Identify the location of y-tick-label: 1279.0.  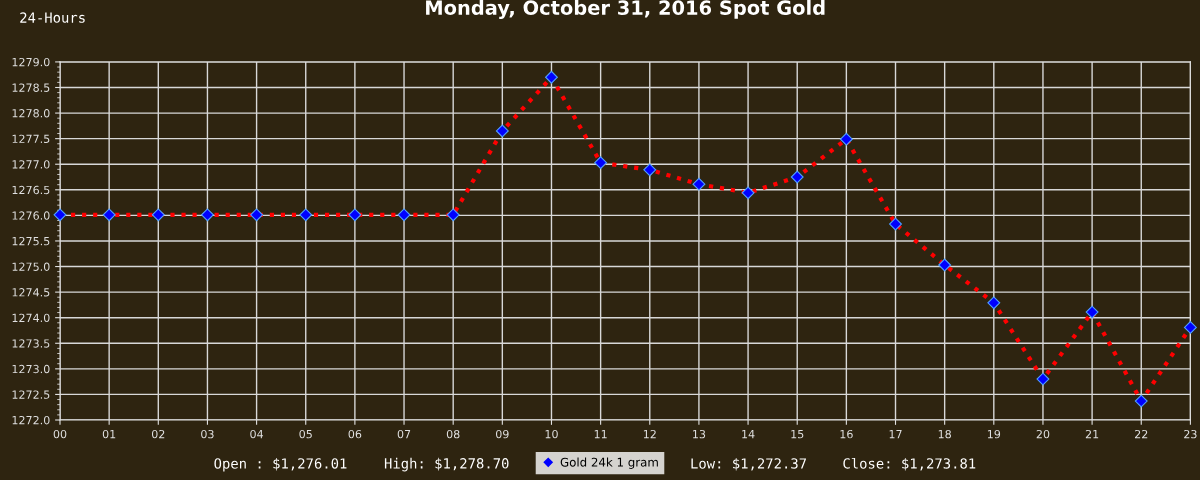
(31, 62).